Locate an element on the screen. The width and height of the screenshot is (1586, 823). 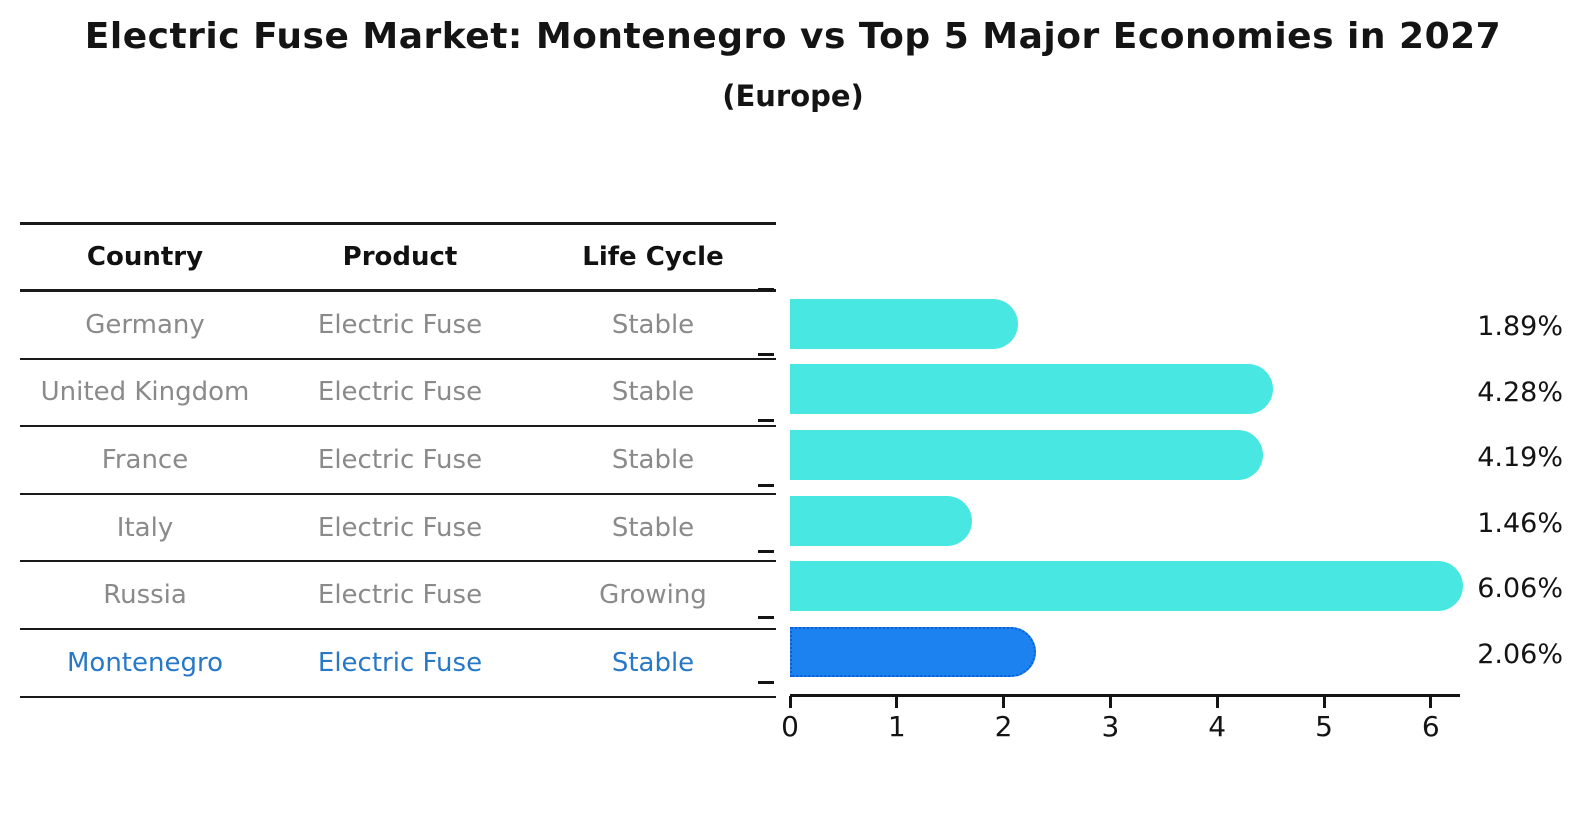
cell-country: United Kingdom is located at coordinates (145, 392).